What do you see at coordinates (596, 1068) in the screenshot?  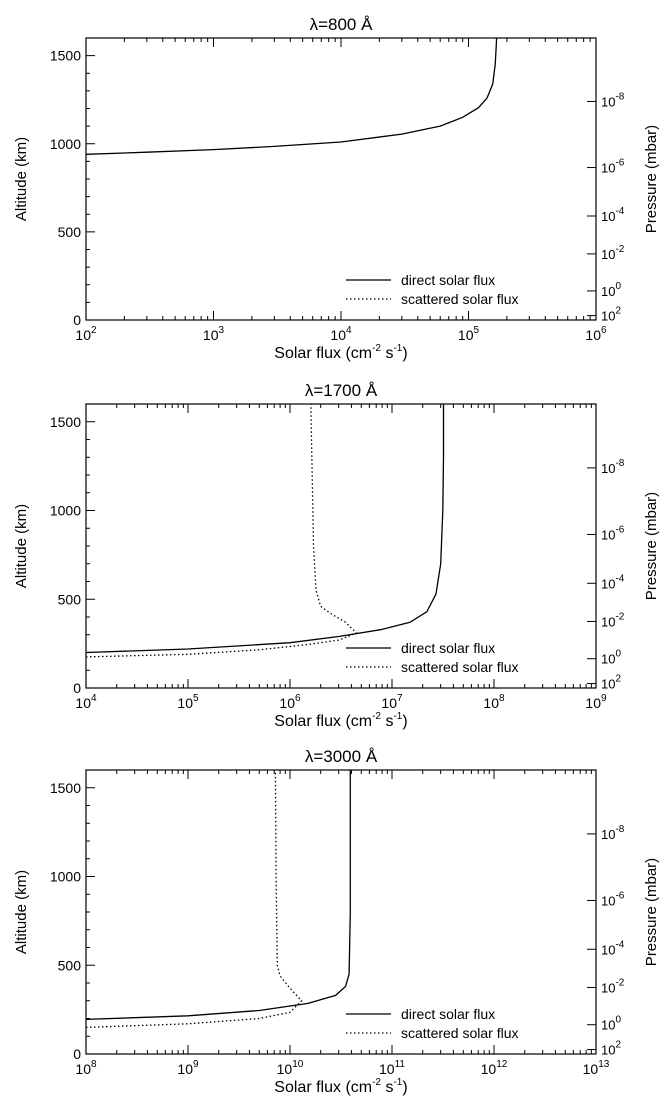 I see `x-tick-label: 10¹³` at bounding box center [596, 1068].